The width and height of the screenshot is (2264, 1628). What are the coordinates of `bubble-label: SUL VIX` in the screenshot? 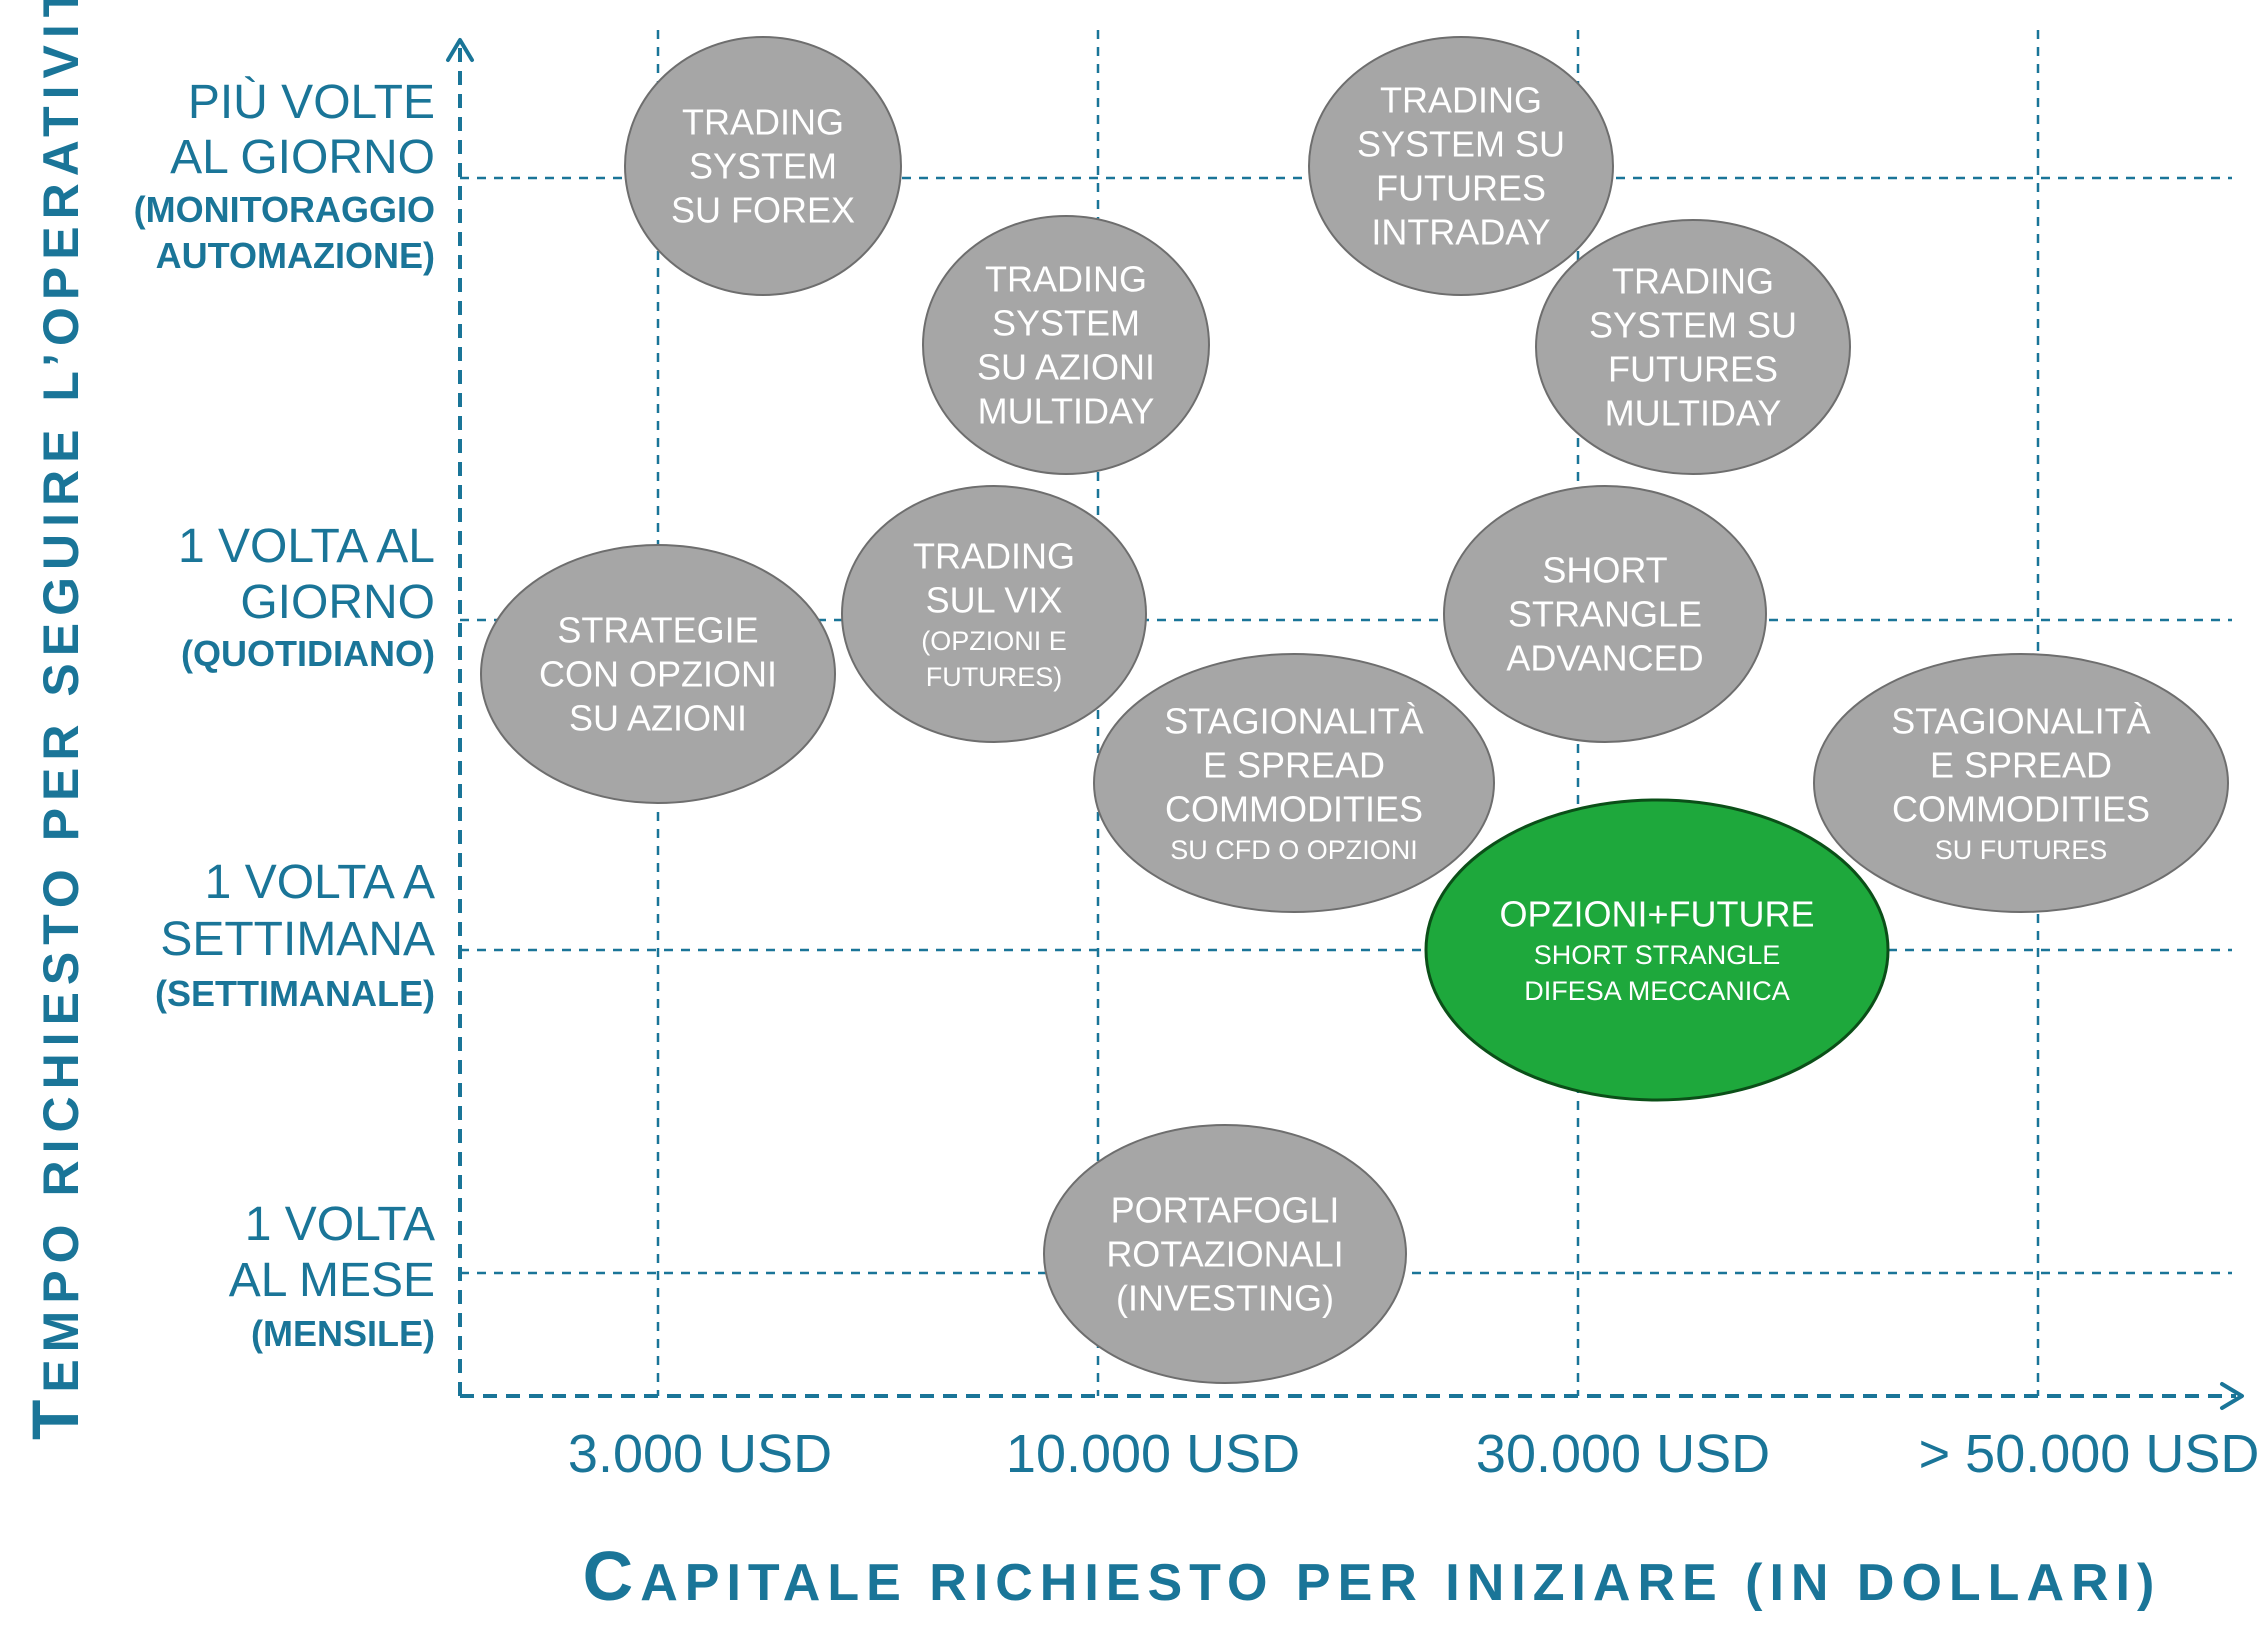 It's located at (994, 599).